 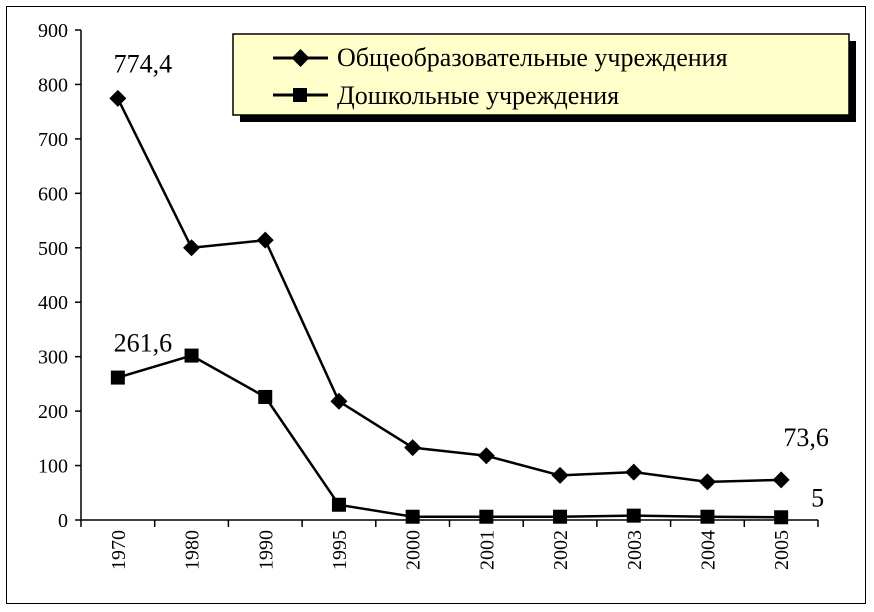 I want to click on y-tick-label: 200, so click(x=53, y=412).